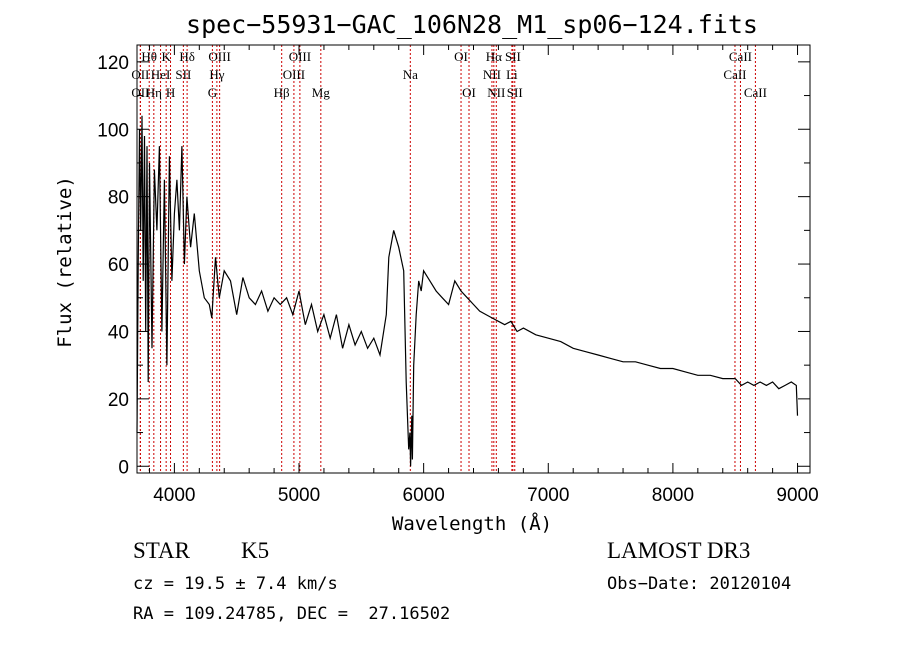 The height and width of the screenshot is (649, 900). Describe the element at coordinates (292, 614) in the screenshot. I see `coordinates-text: RA = 109.24785, DEC = 27.16502` at that location.